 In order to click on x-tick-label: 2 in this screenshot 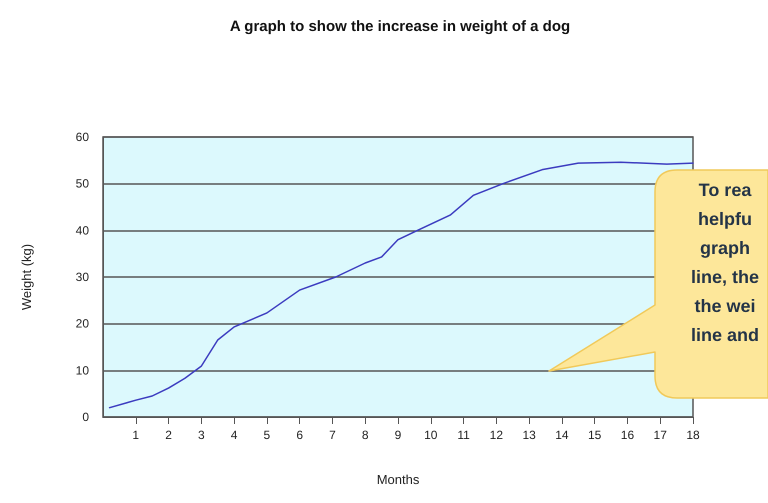, I will do `click(168, 435)`.